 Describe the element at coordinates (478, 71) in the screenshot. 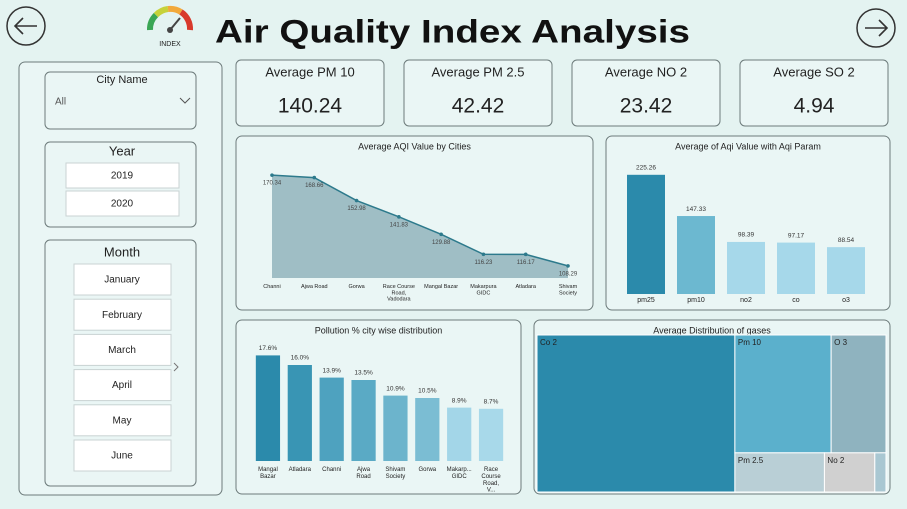

I see `kpi-label: Average PM 2.5` at that location.